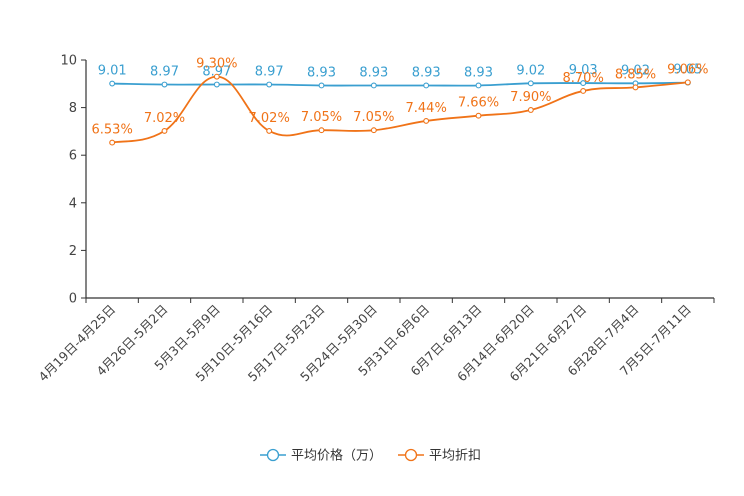  I want to click on legend-label-1: 平均折扣, so click(455, 456).